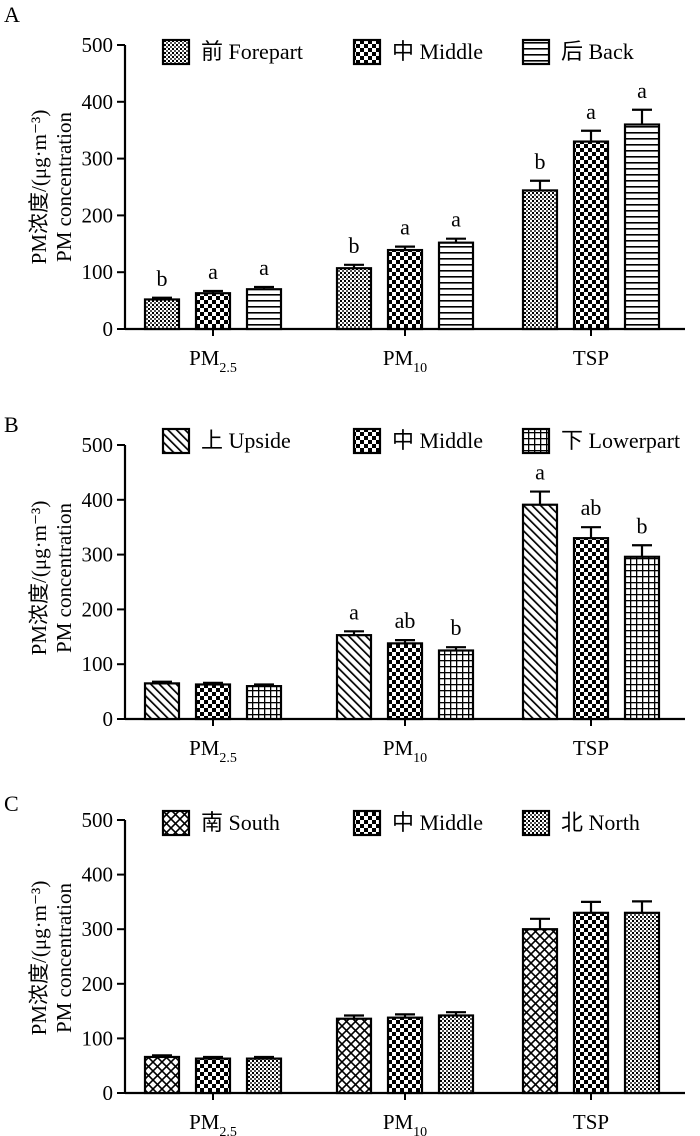  What do you see at coordinates (620, 440) in the screenshot?
I see `legend-label: 下 Lowerpart` at bounding box center [620, 440].